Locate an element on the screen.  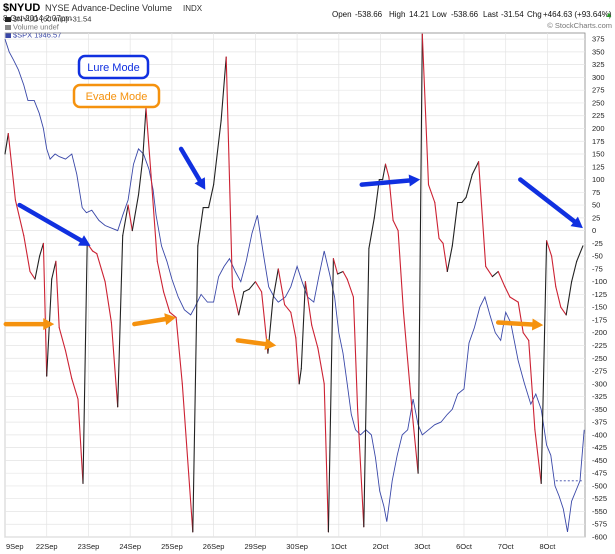
header-name: NYSE Advance-Decline Volume is located at coordinates (108, 8).